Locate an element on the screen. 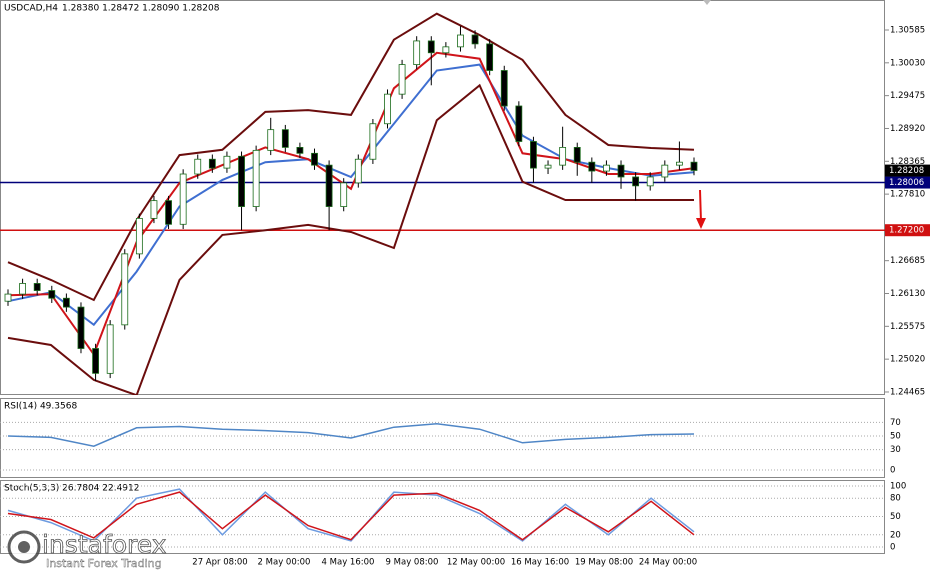 Image resolution: width=930 pixels, height=573 pixels. y-tick-label: 1.26130 is located at coordinates (907, 294).